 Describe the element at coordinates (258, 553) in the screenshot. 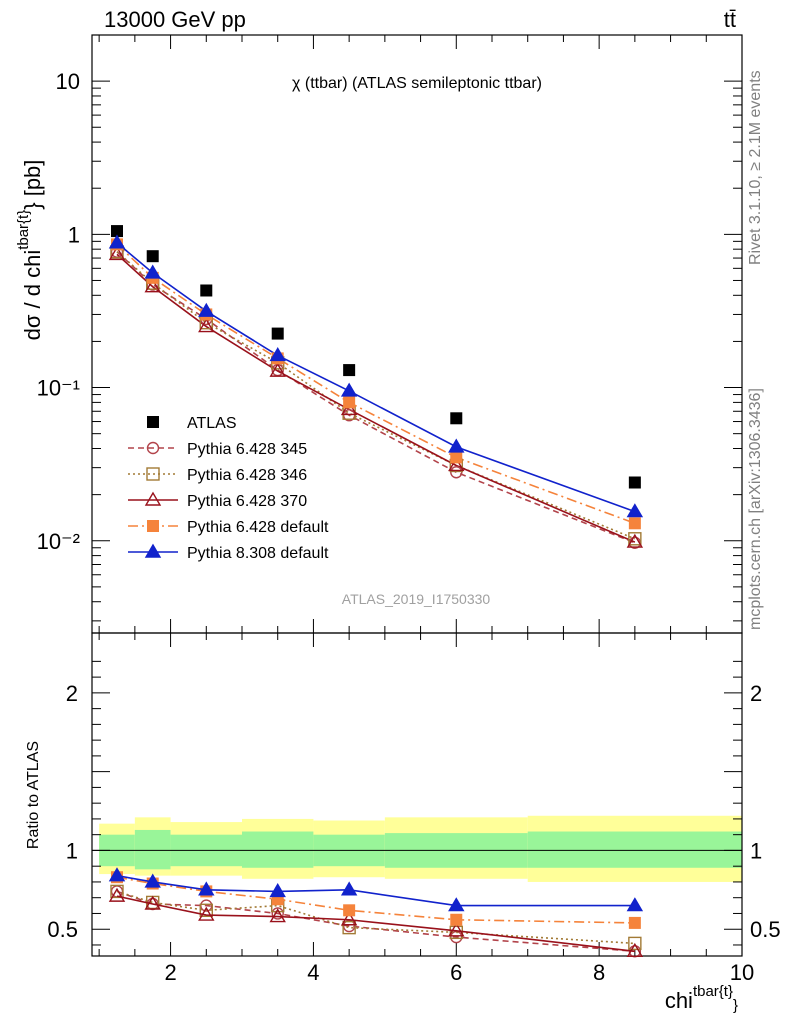

I see `legend-label-p8def: Pythia 8.308 default` at that location.